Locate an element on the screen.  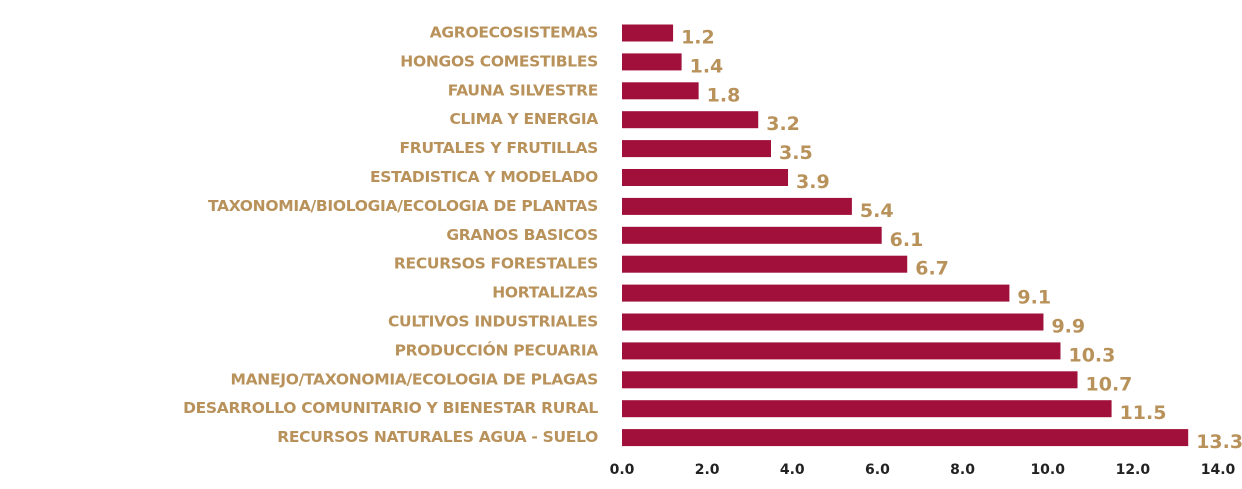
data-label: 5.4 is located at coordinates (877, 211).